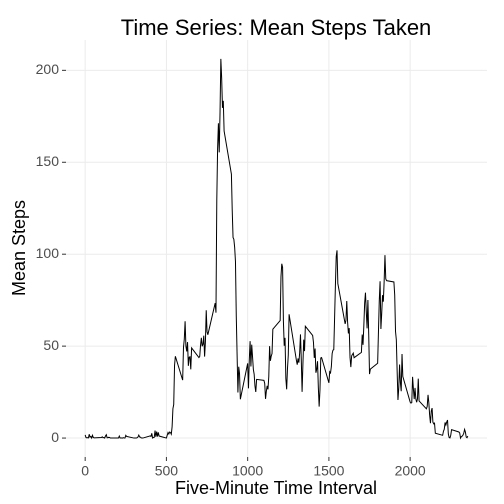 The image size is (504, 504). Describe the element at coordinates (19, 248) in the screenshot. I see `y-axis-label: Mean Steps` at that location.